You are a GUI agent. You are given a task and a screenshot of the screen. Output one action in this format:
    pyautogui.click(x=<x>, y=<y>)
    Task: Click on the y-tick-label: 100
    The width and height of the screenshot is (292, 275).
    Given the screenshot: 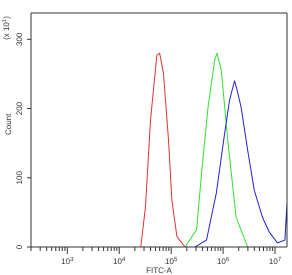 What is the action you would take?
    pyautogui.click(x=19, y=177)
    